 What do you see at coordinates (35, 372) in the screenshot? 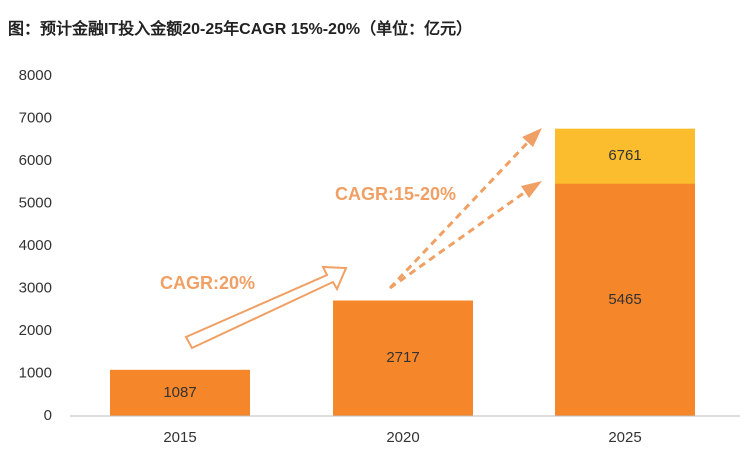
I see `y-tick-label: 1000` at bounding box center [35, 372].